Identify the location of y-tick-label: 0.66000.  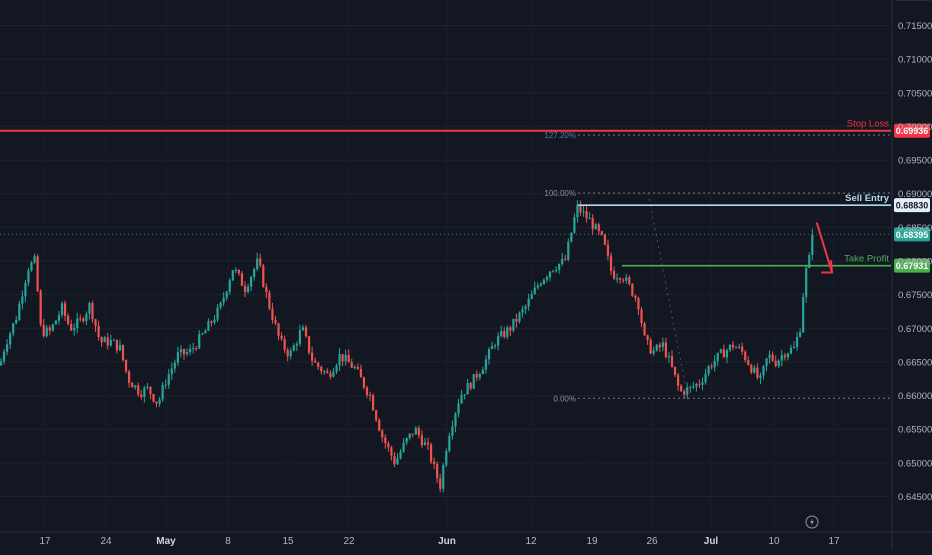
(915, 396).